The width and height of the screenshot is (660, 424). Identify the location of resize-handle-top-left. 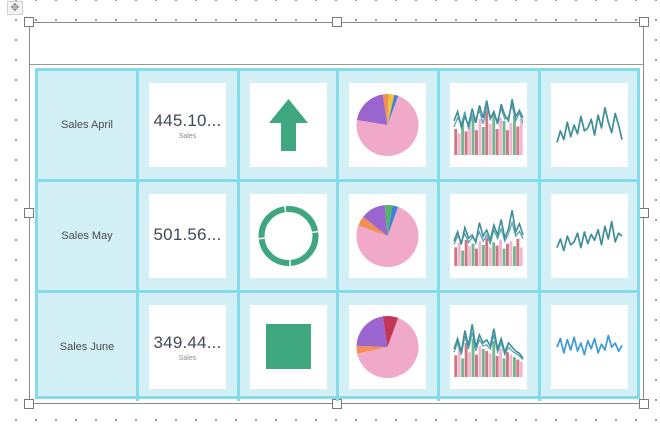
(29, 22).